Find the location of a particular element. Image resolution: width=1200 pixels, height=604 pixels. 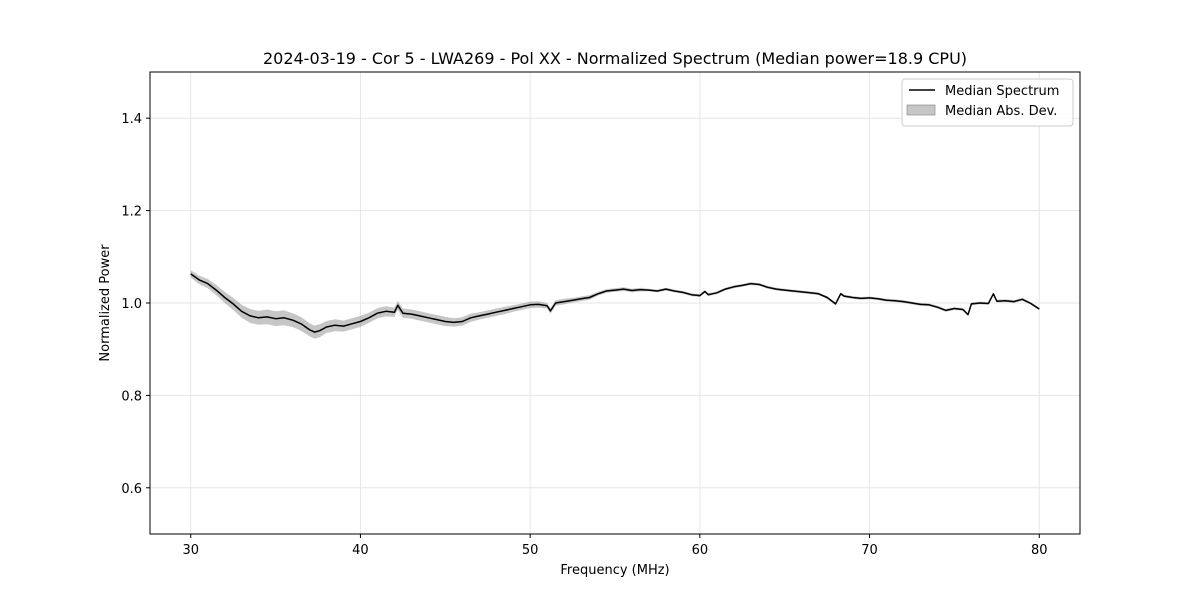

y-tick-label: 0.8 is located at coordinates (131, 396).